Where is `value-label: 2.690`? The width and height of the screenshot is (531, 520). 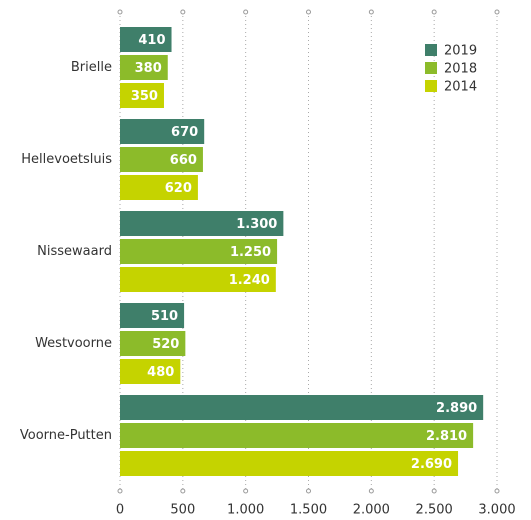 value-label: 2.690 is located at coordinates (431, 464).